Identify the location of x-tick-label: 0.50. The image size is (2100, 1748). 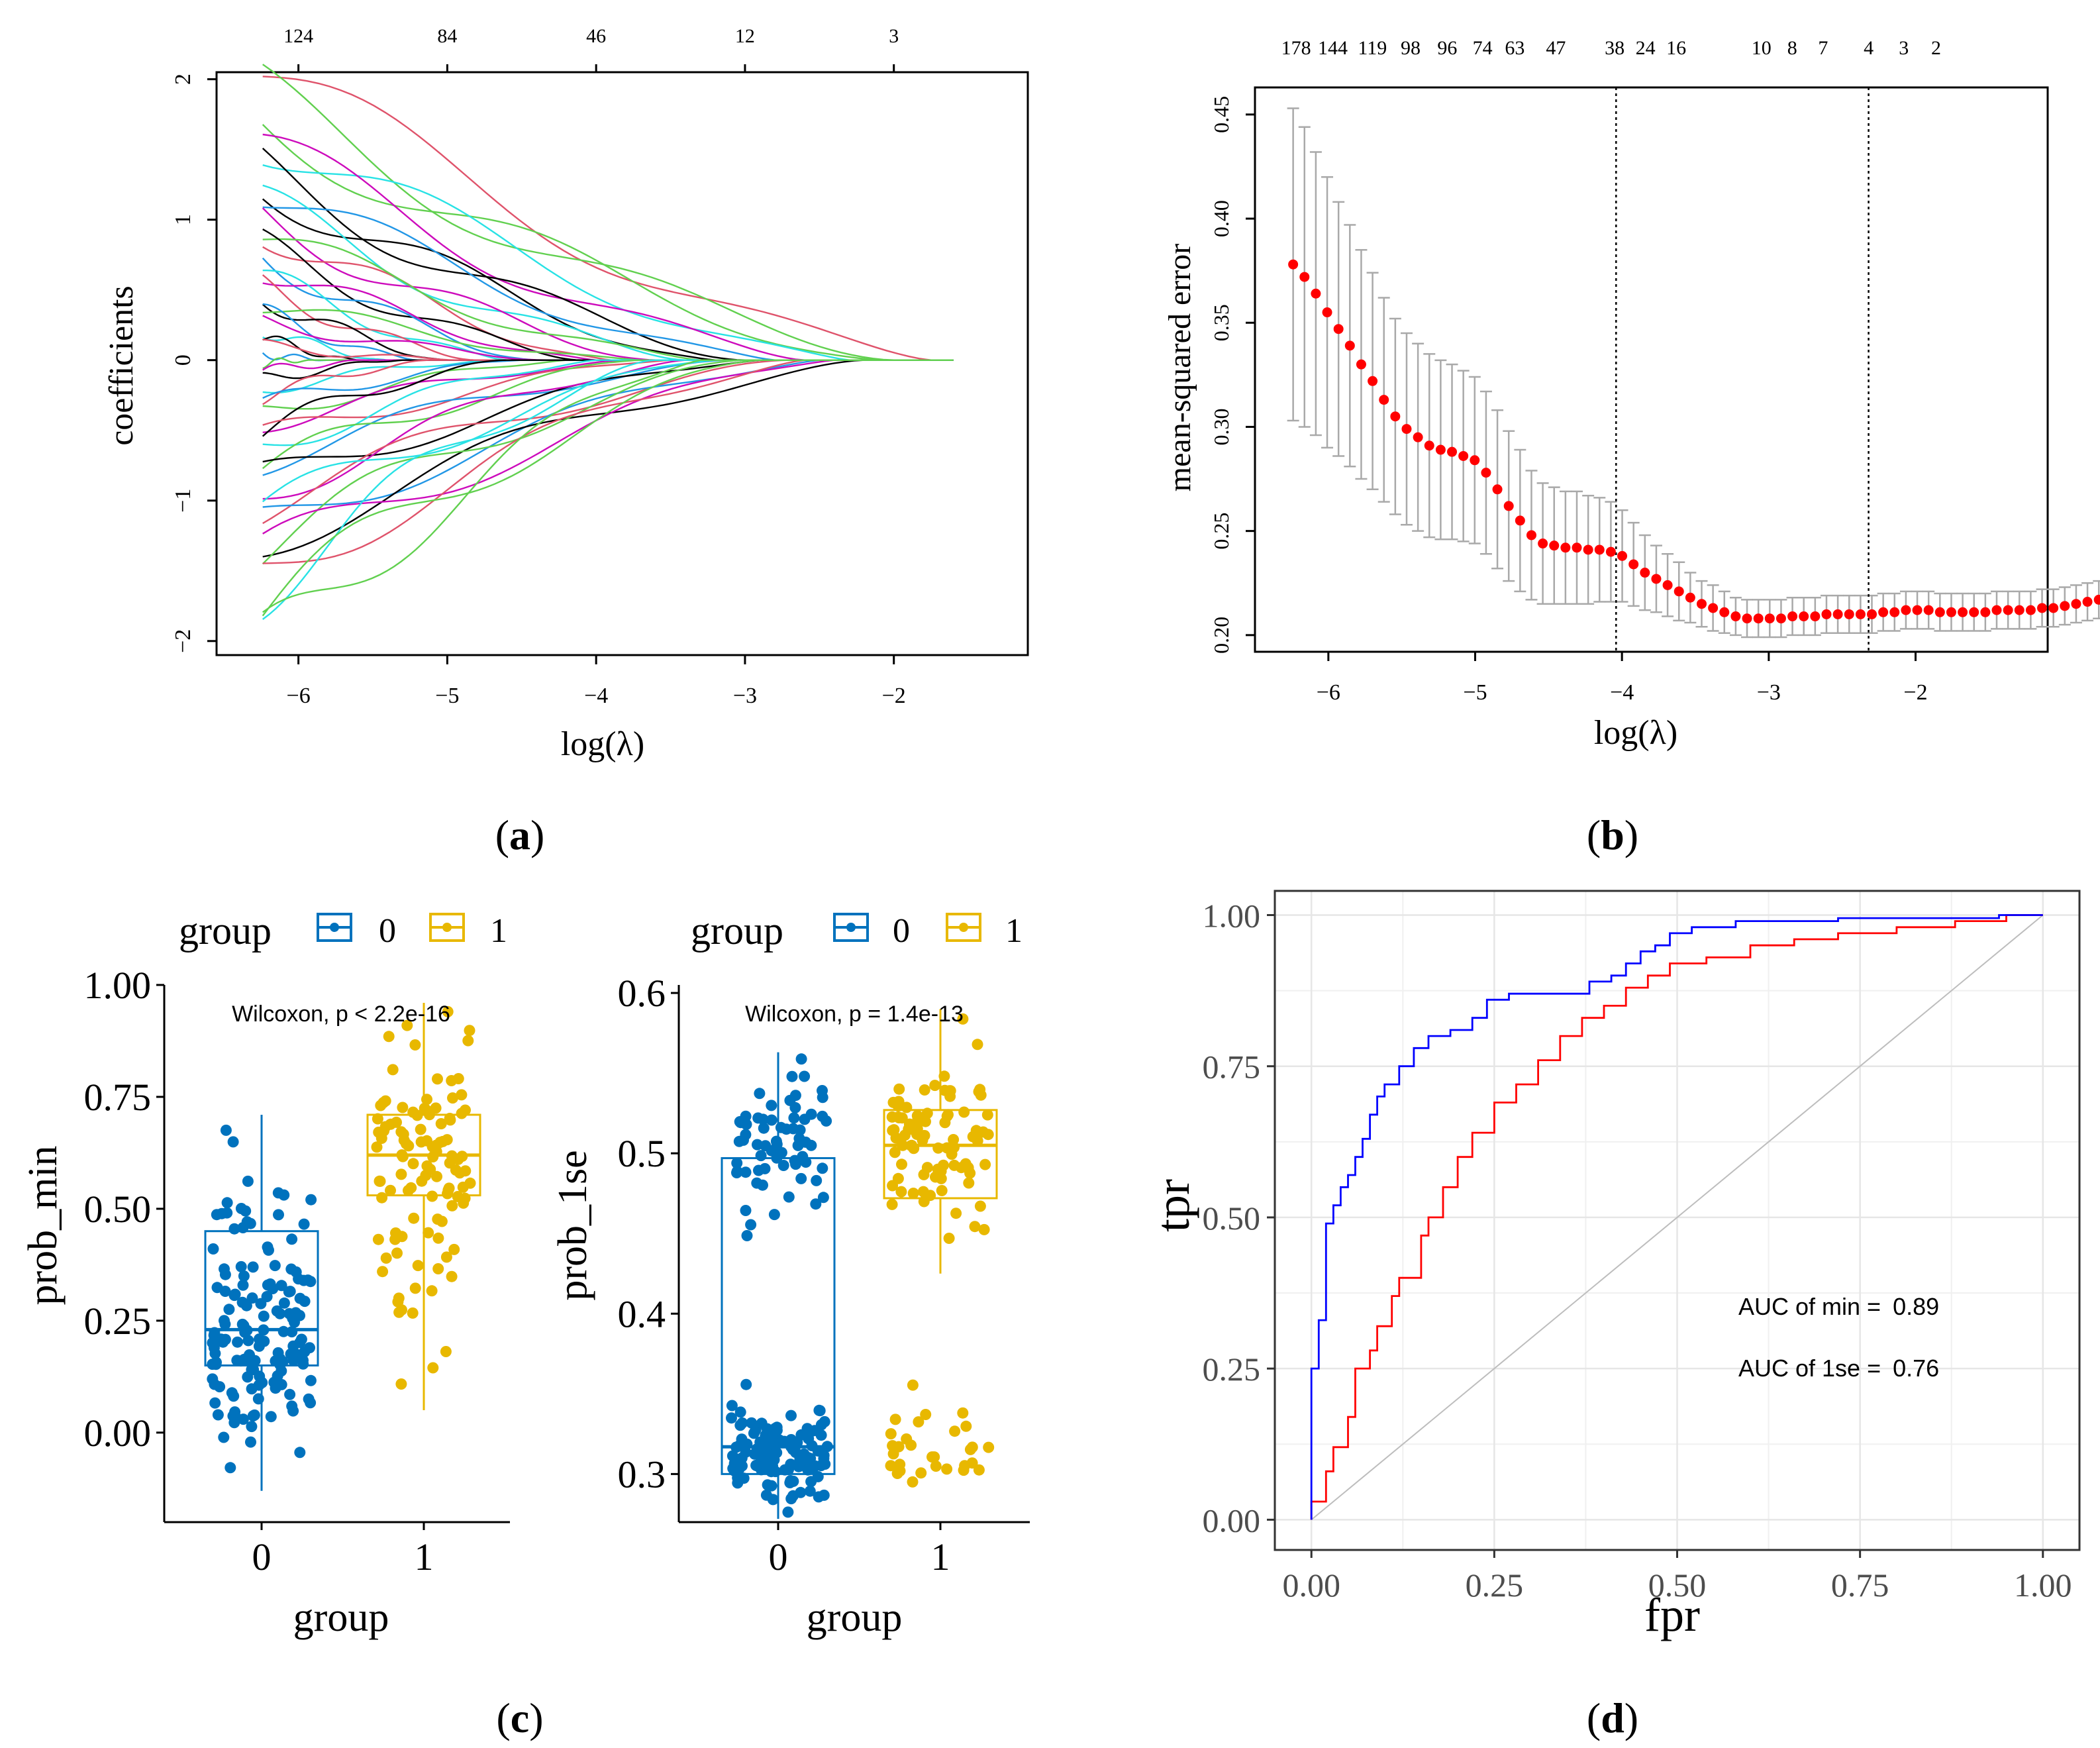
(1678, 1585).